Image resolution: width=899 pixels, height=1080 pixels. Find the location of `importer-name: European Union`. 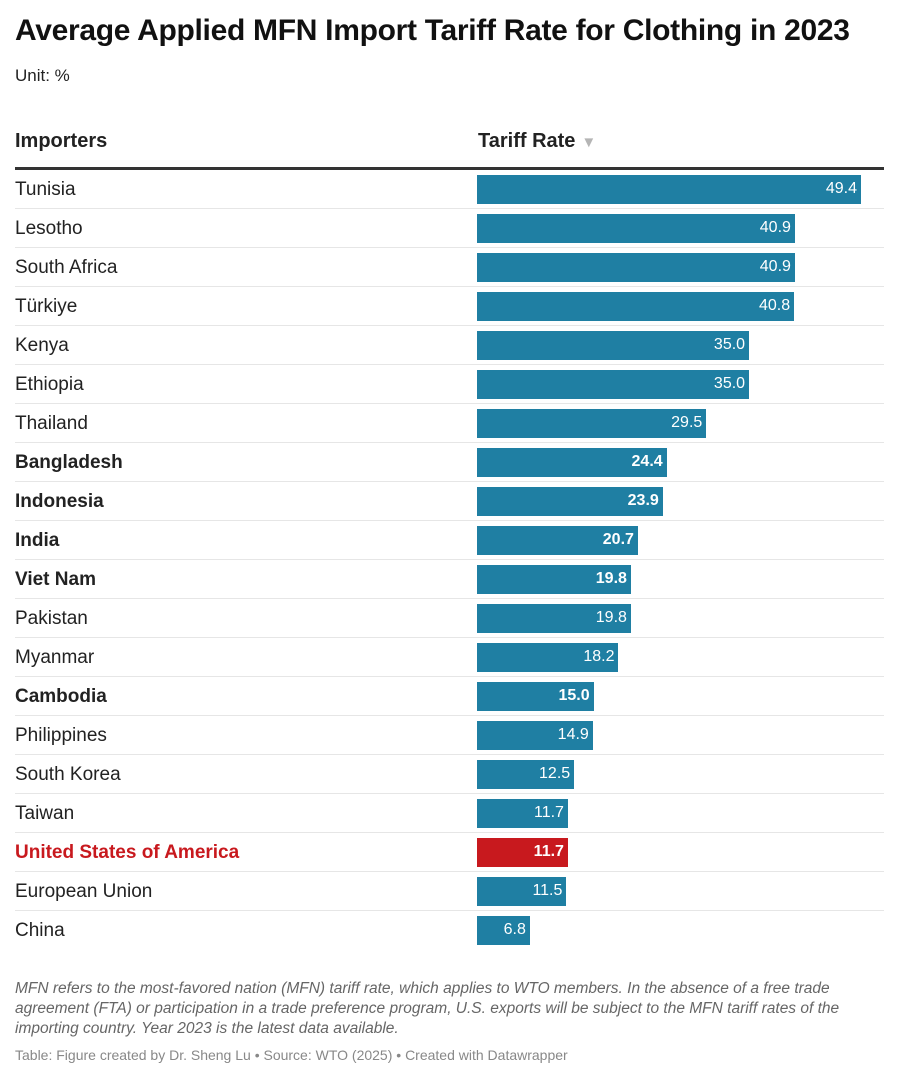

importer-name: European Union is located at coordinates (84, 891).